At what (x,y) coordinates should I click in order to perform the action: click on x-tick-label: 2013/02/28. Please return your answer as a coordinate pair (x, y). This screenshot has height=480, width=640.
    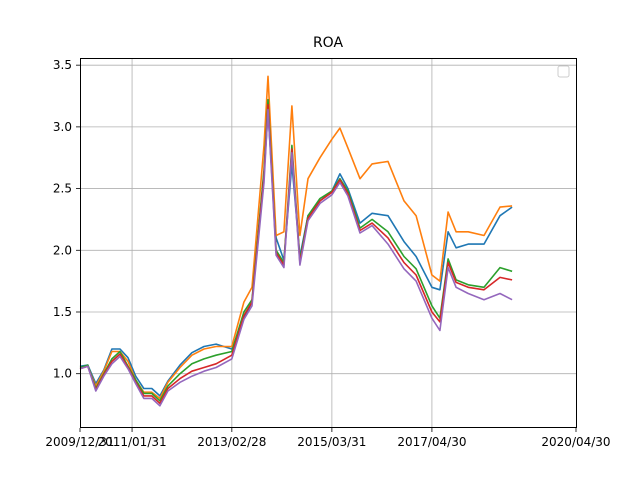
    Looking at the image, I should click on (231, 442).